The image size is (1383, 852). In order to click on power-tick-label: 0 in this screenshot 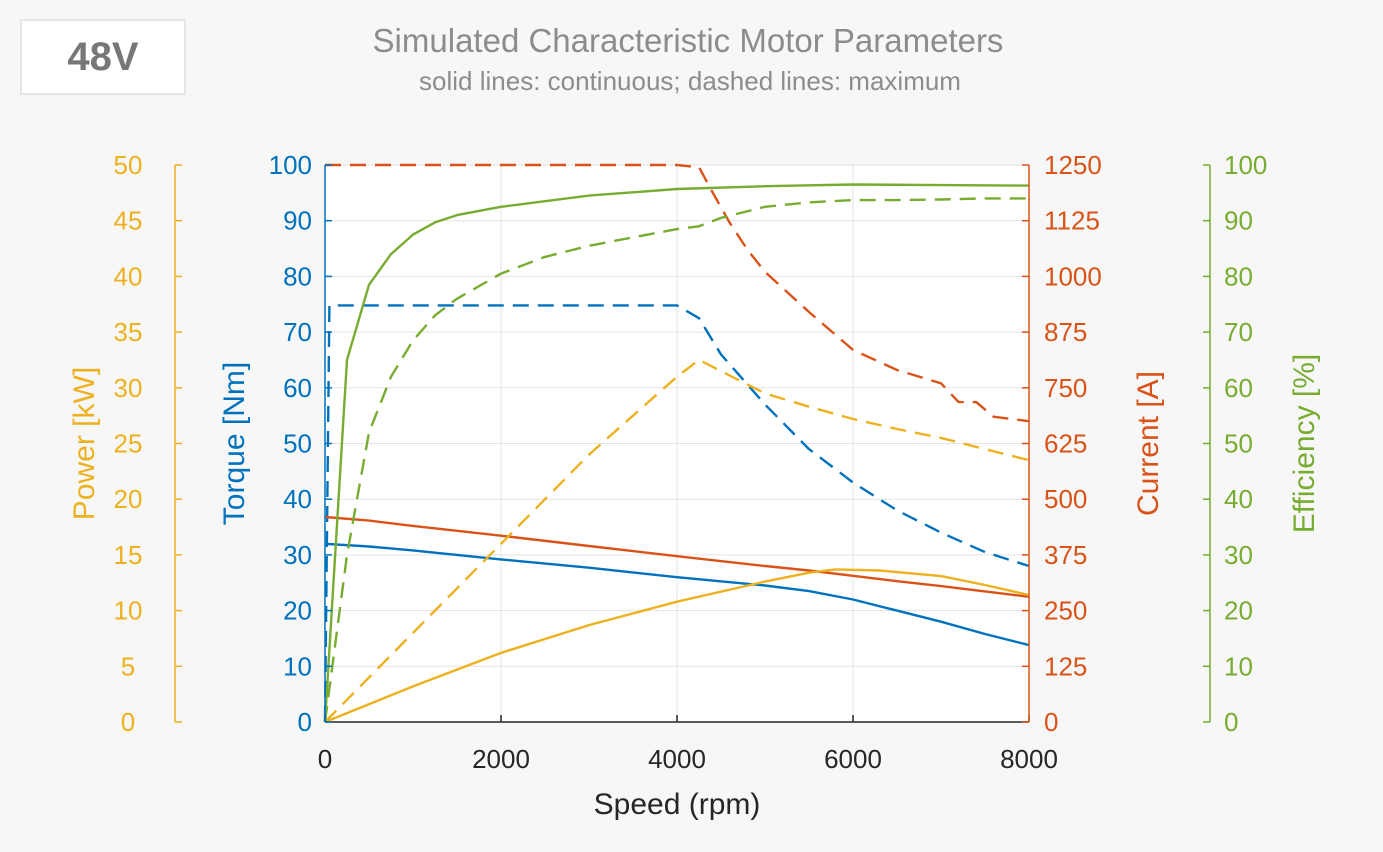, I will do `click(128, 722)`.